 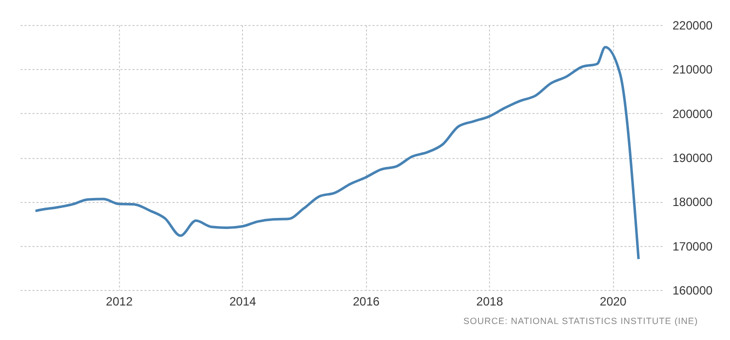 What do you see at coordinates (692, 25) in the screenshot?
I see `y-tick-label: 220000` at bounding box center [692, 25].